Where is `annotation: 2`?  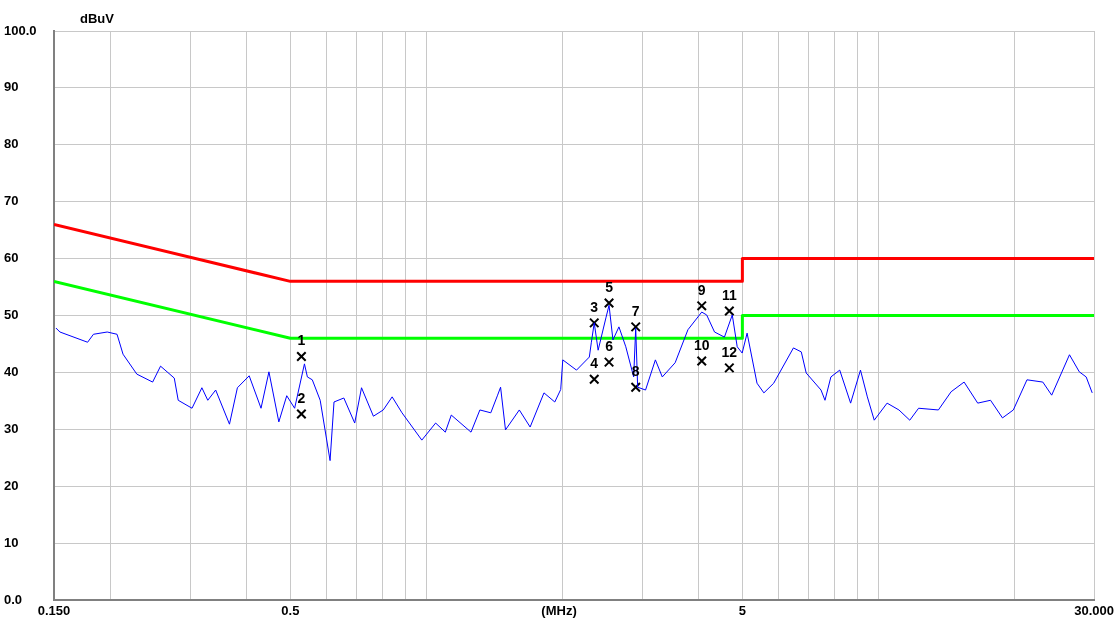 annotation: 2 is located at coordinates (301, 397).